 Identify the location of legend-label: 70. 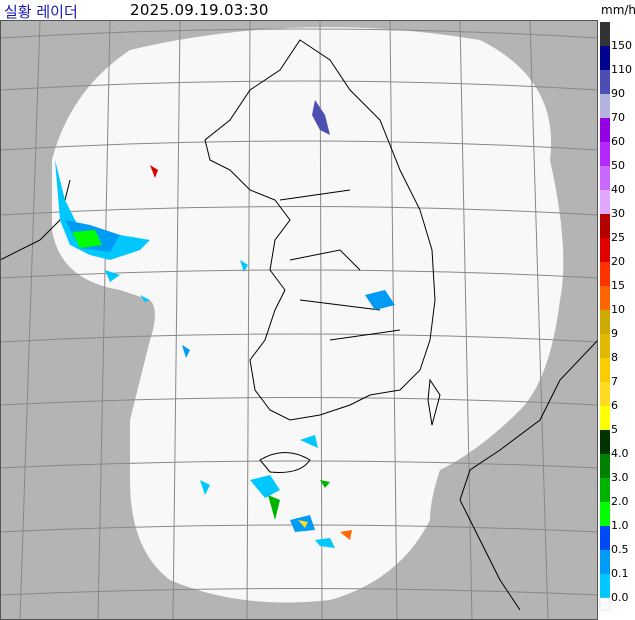
(618, 117).